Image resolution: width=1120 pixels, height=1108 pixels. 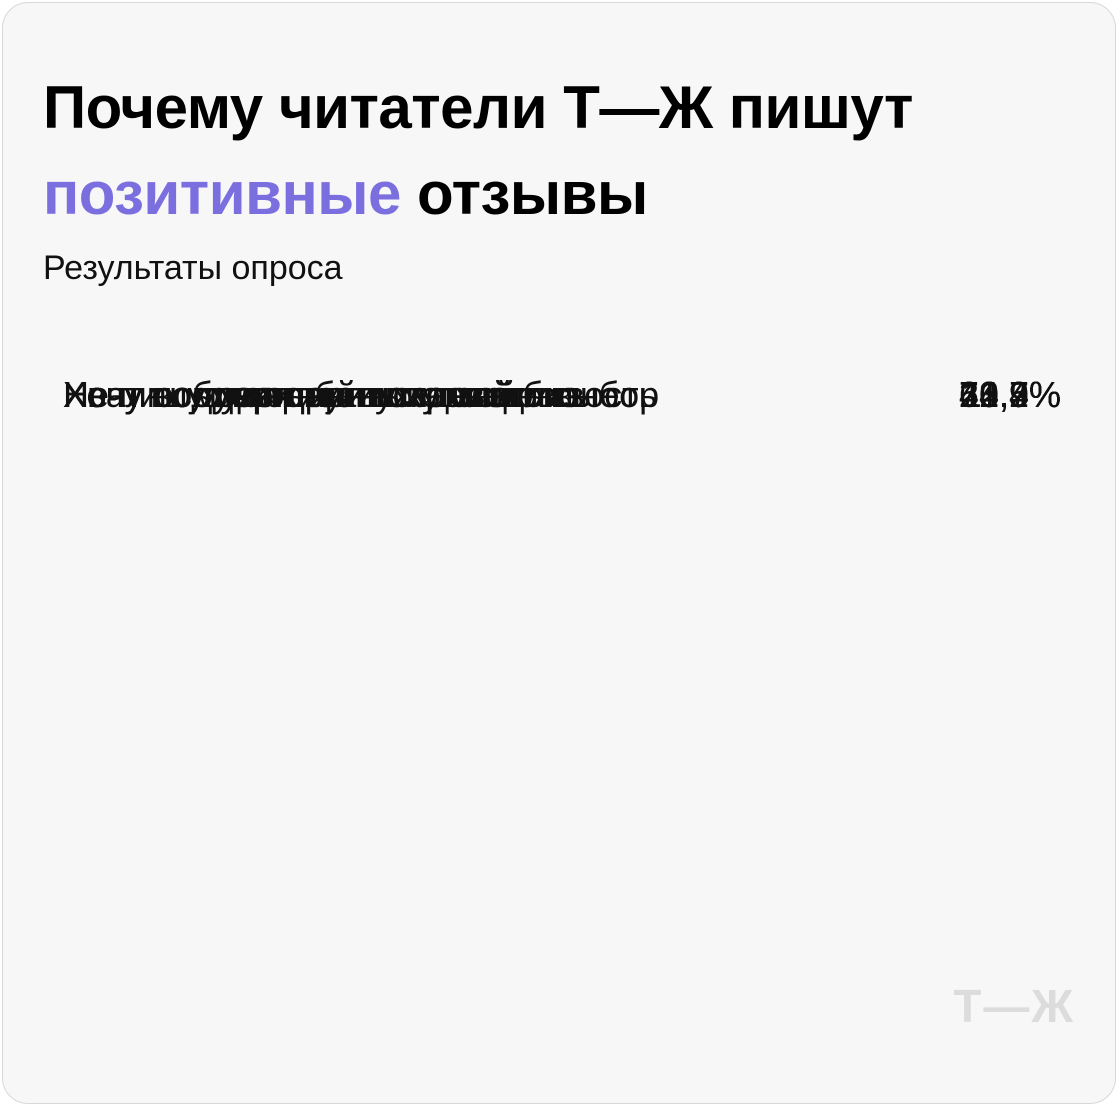 I want to click on value-label: 2,9%, so click(x=1019, y=394).